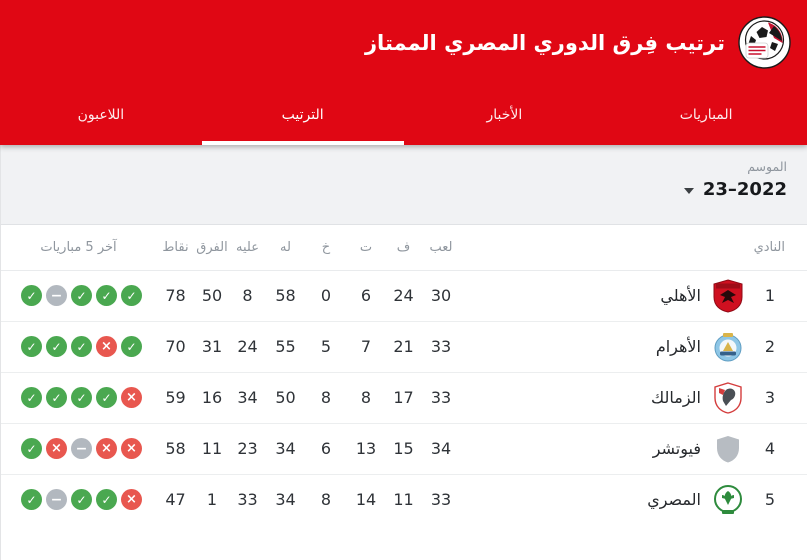  Describe the element at coordinates (247, 500) in the screenshot. I see `goals-against-cell: 33` at that location.